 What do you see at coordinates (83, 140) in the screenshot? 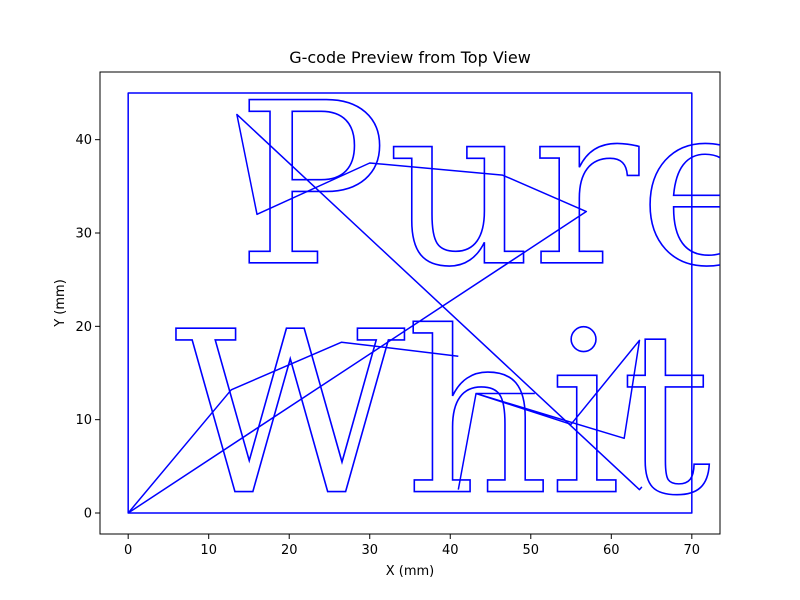
I see `y-tick-label: 40` at bounding box center [83, 140].